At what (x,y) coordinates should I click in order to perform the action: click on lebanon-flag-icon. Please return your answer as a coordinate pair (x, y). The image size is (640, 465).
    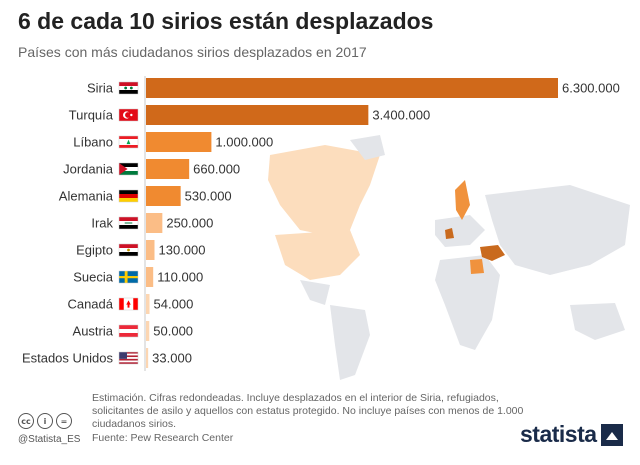
    Looking at the image, I should click on (128, 142).